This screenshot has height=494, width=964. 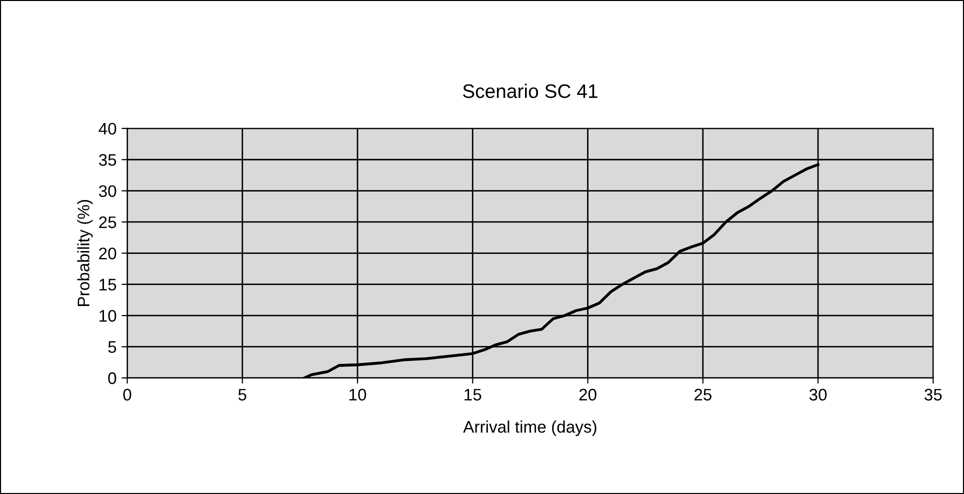 I want to click on y-tick-label: 5, so click(x=112, y=347).